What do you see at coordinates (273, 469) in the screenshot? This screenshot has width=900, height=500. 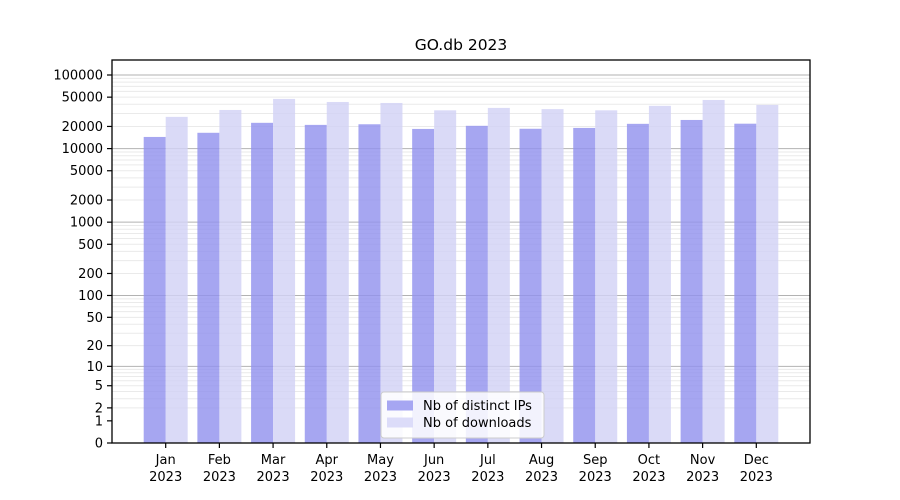 I see `x-tick-label: Mar 2023` at bounding box center [273, 469].